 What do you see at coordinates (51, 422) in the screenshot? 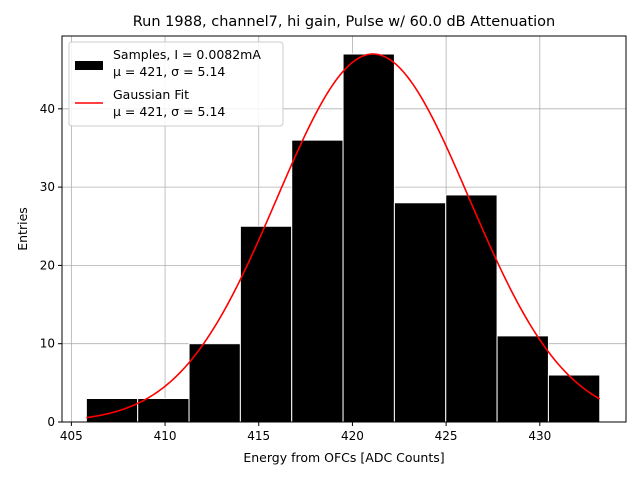
I see `y-tick-label: 0` at bounding box center [51, 422].